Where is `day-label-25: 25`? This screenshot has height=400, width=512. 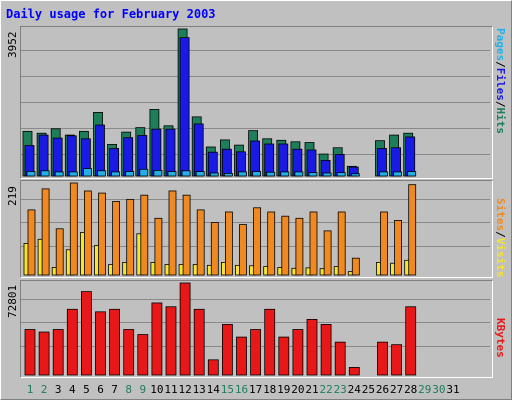
day-label-25: 25 is located at coordinates (368, 389).